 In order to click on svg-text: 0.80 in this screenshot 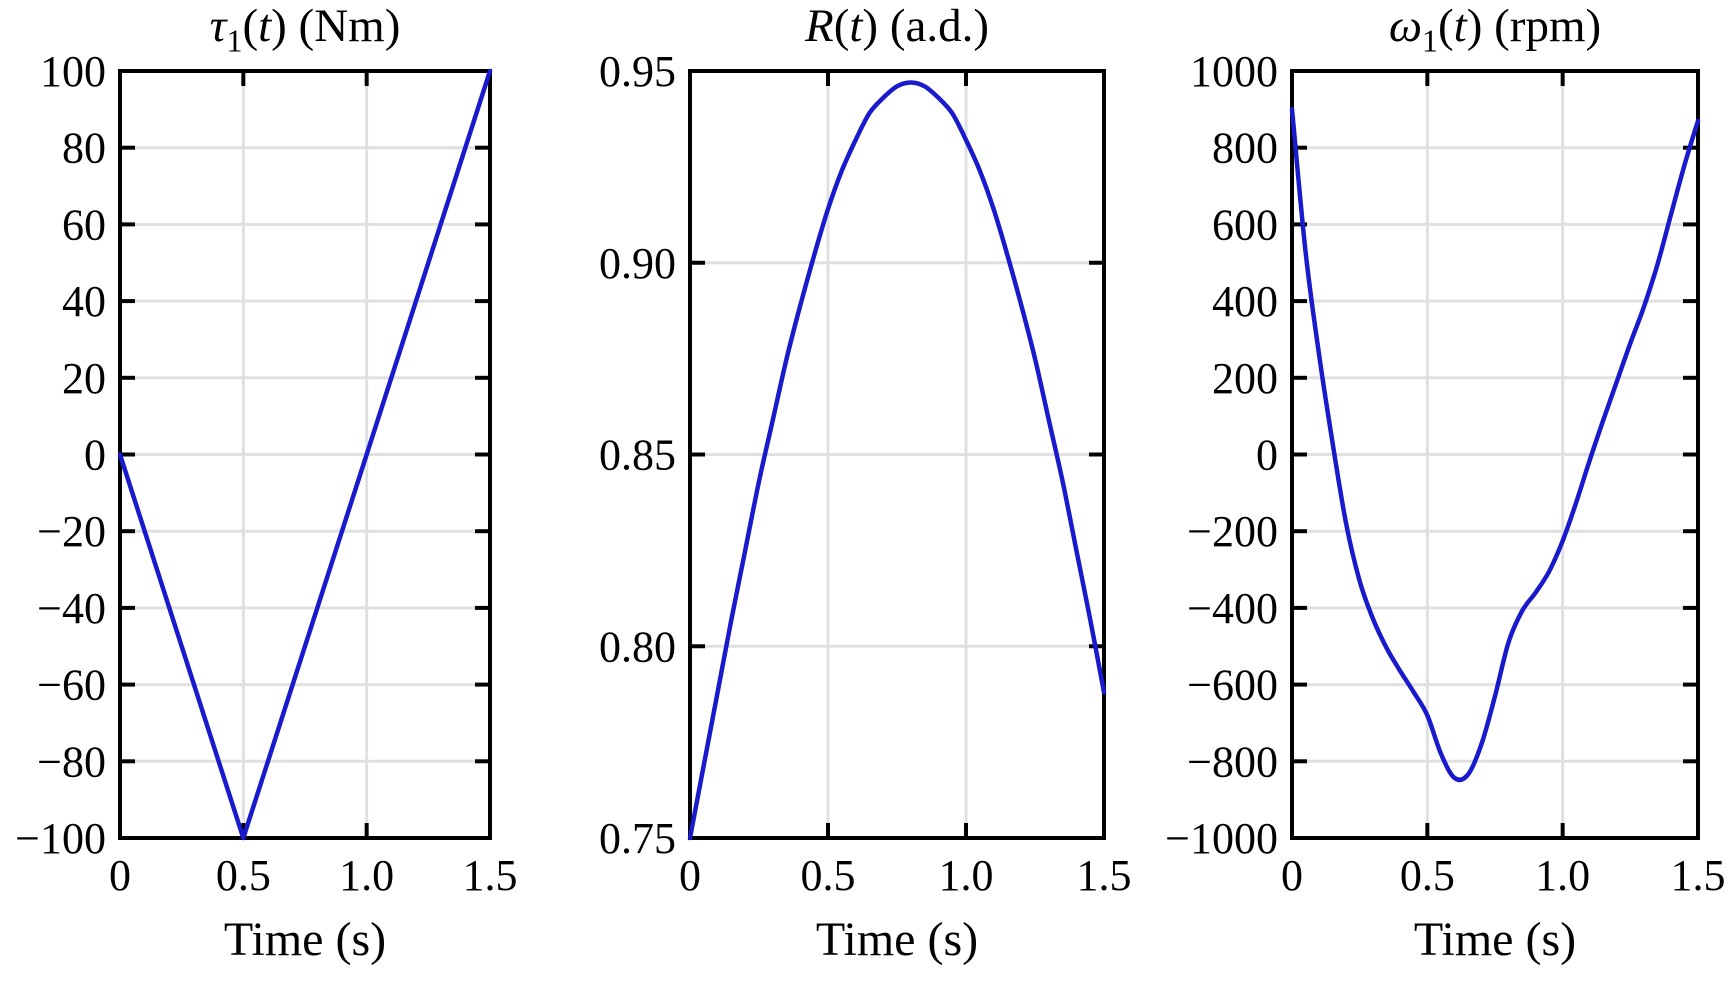, I will do `click(637, 646)`.